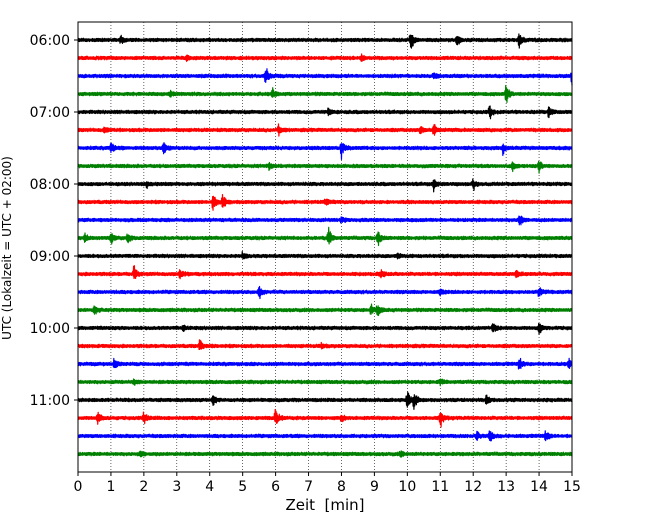 The image size is (650, 524). What do you see at coordinates (242, 487) in the screenshot?
I see `x-tick-label: 5` at bounding box center [242, 487].